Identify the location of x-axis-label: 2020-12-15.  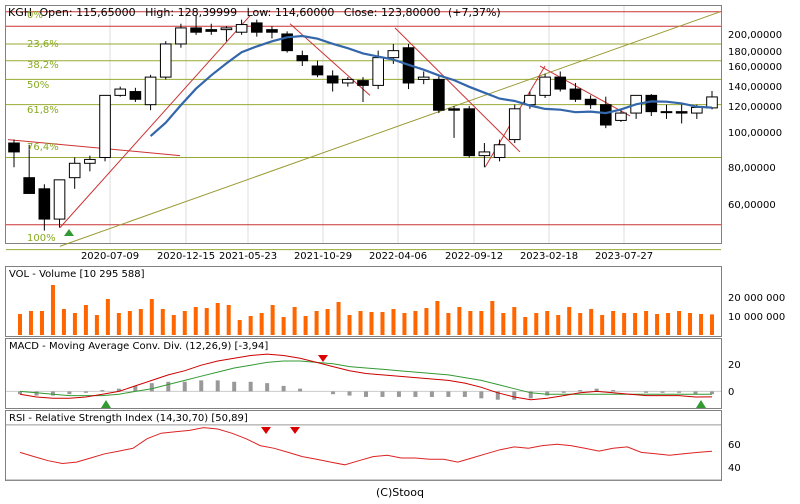
(186, 256).